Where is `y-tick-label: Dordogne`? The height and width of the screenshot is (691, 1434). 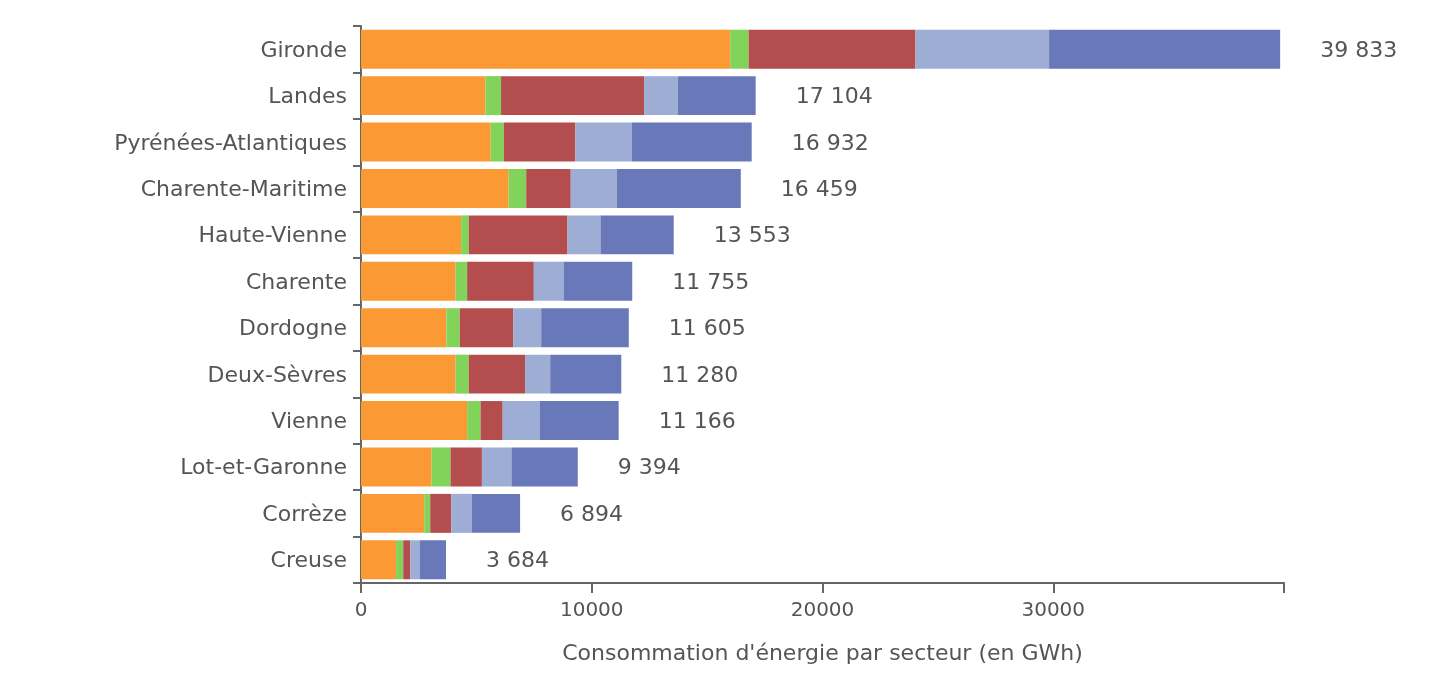 y-tick-label: Dordogne is located at coordinates (293, 328).